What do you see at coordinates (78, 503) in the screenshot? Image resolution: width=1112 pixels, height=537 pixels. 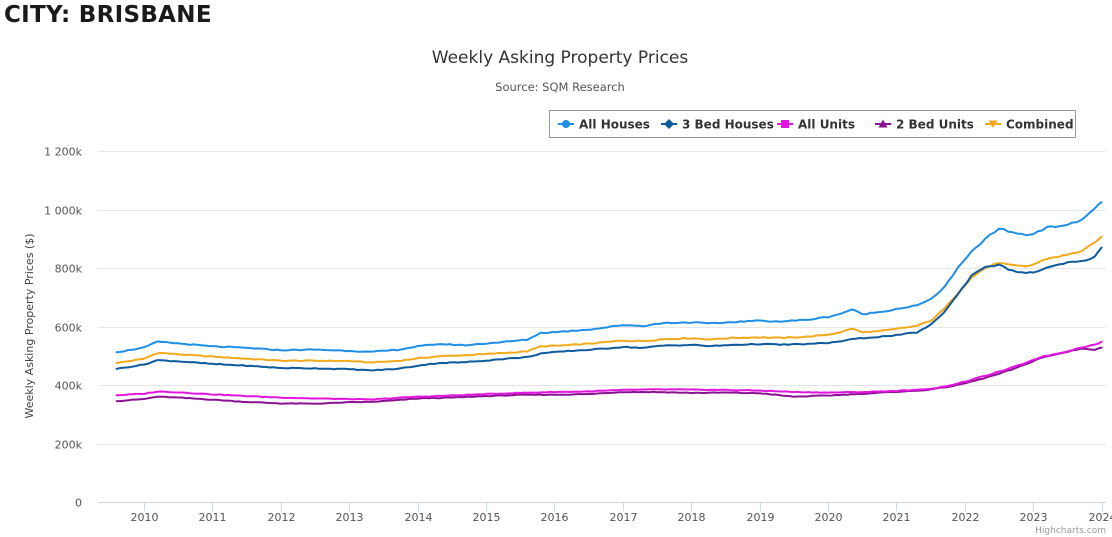 I see `y-tick-label: 0` at bounding box center [78, 503].